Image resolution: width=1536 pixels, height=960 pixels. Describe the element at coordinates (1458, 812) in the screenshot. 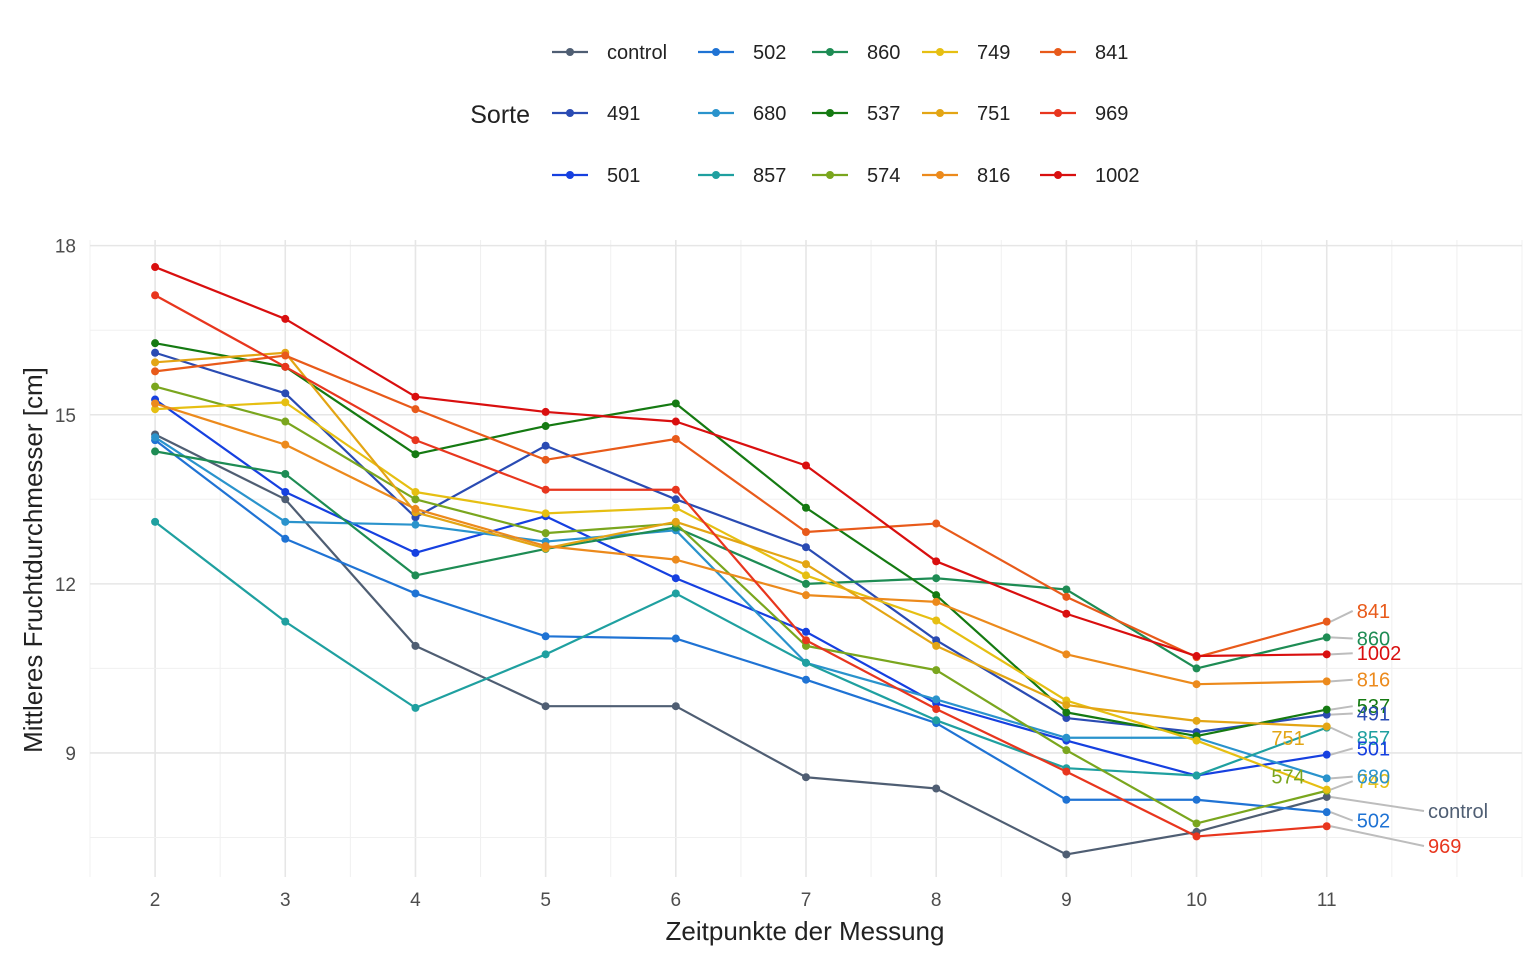

I see `end-label: control` at that location.